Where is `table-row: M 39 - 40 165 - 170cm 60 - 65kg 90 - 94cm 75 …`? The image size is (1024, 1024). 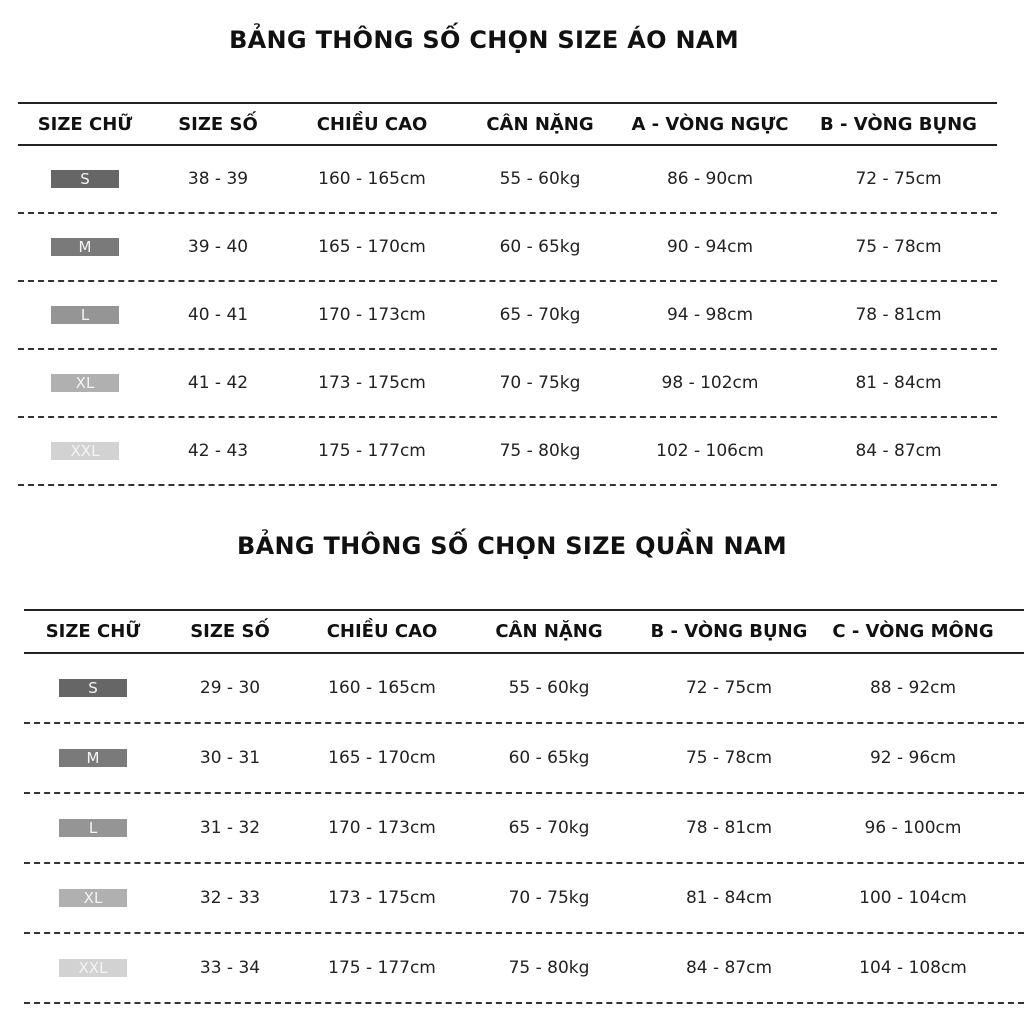
table-row: M 39 - 40 165 - 170cm 60 - 65kg 90 - 94cm 75 … is located at coordinates (507, 248).